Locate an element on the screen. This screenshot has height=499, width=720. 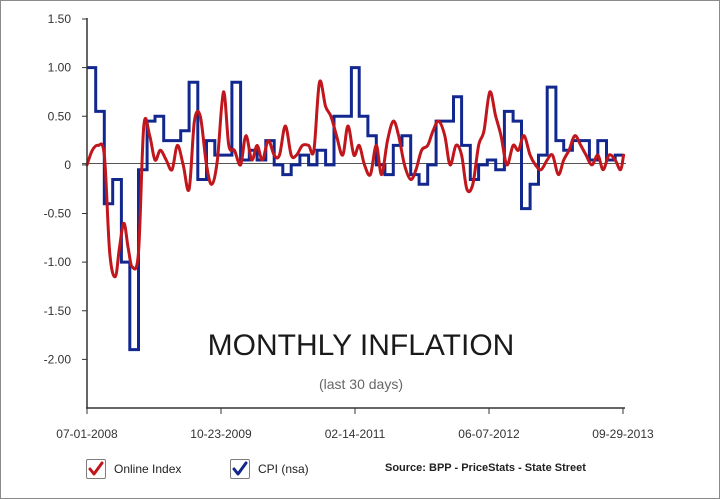
x-tick-label: 06-07-2012 is located at coordinates (489, 434).